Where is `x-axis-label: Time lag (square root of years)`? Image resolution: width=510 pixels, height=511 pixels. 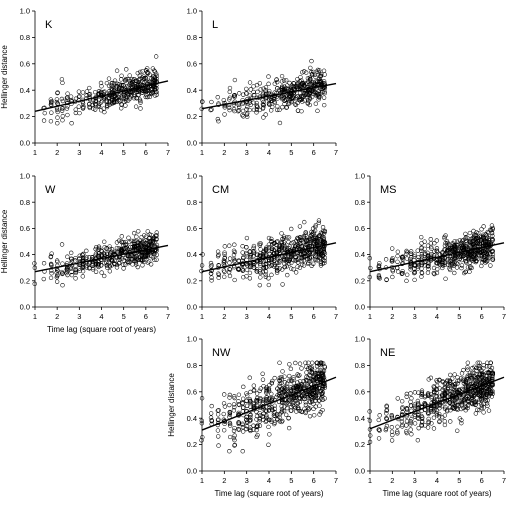
x-axis-label: Time lag (square root of years) is located at coordinates (101, 329).